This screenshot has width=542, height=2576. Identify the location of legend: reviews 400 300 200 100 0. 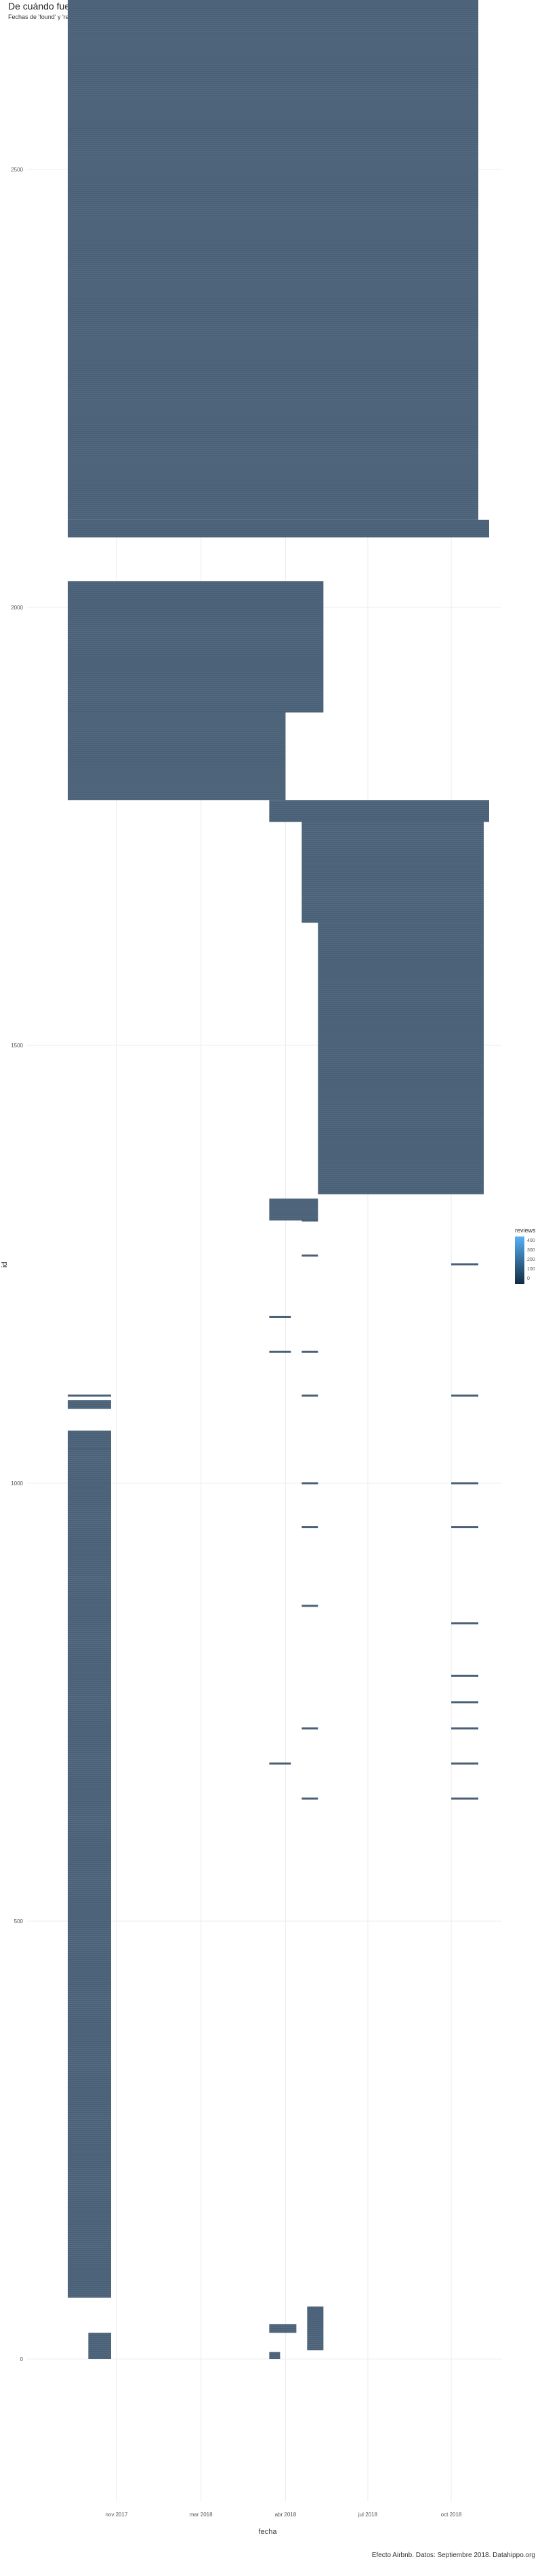
(525, 1255).